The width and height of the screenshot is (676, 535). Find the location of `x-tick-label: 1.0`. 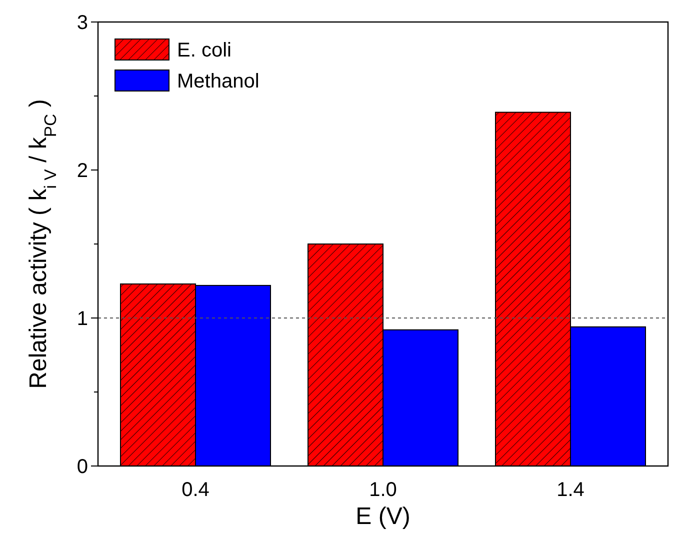

x-tick-label: 1.0 is located at coordinates (383, 490).